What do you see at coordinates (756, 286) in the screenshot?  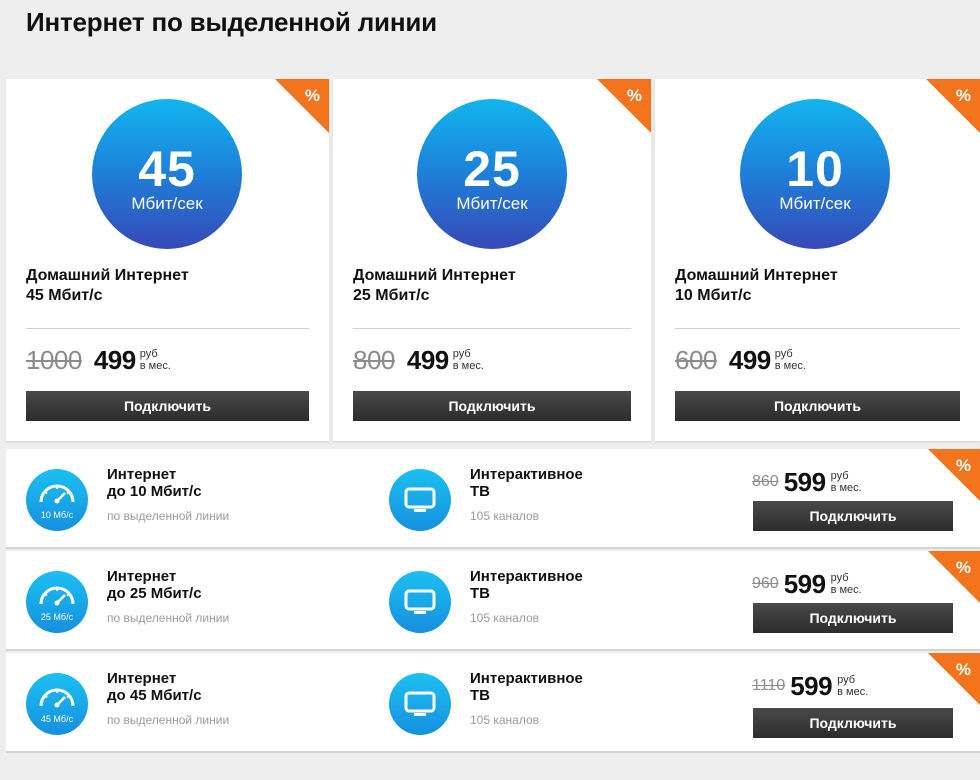 I see `tariff-name: Домашний Интернет 10 Мбит/с` at bounding box center [756, 286].